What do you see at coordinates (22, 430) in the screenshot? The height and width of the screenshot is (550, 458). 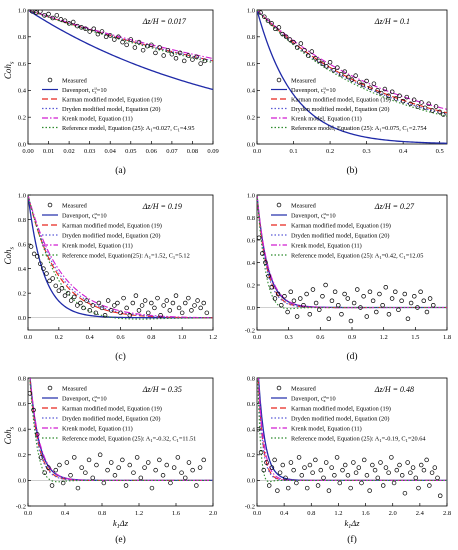 I see `y-tick-label: 0.4` at bounding box center [22, 430].